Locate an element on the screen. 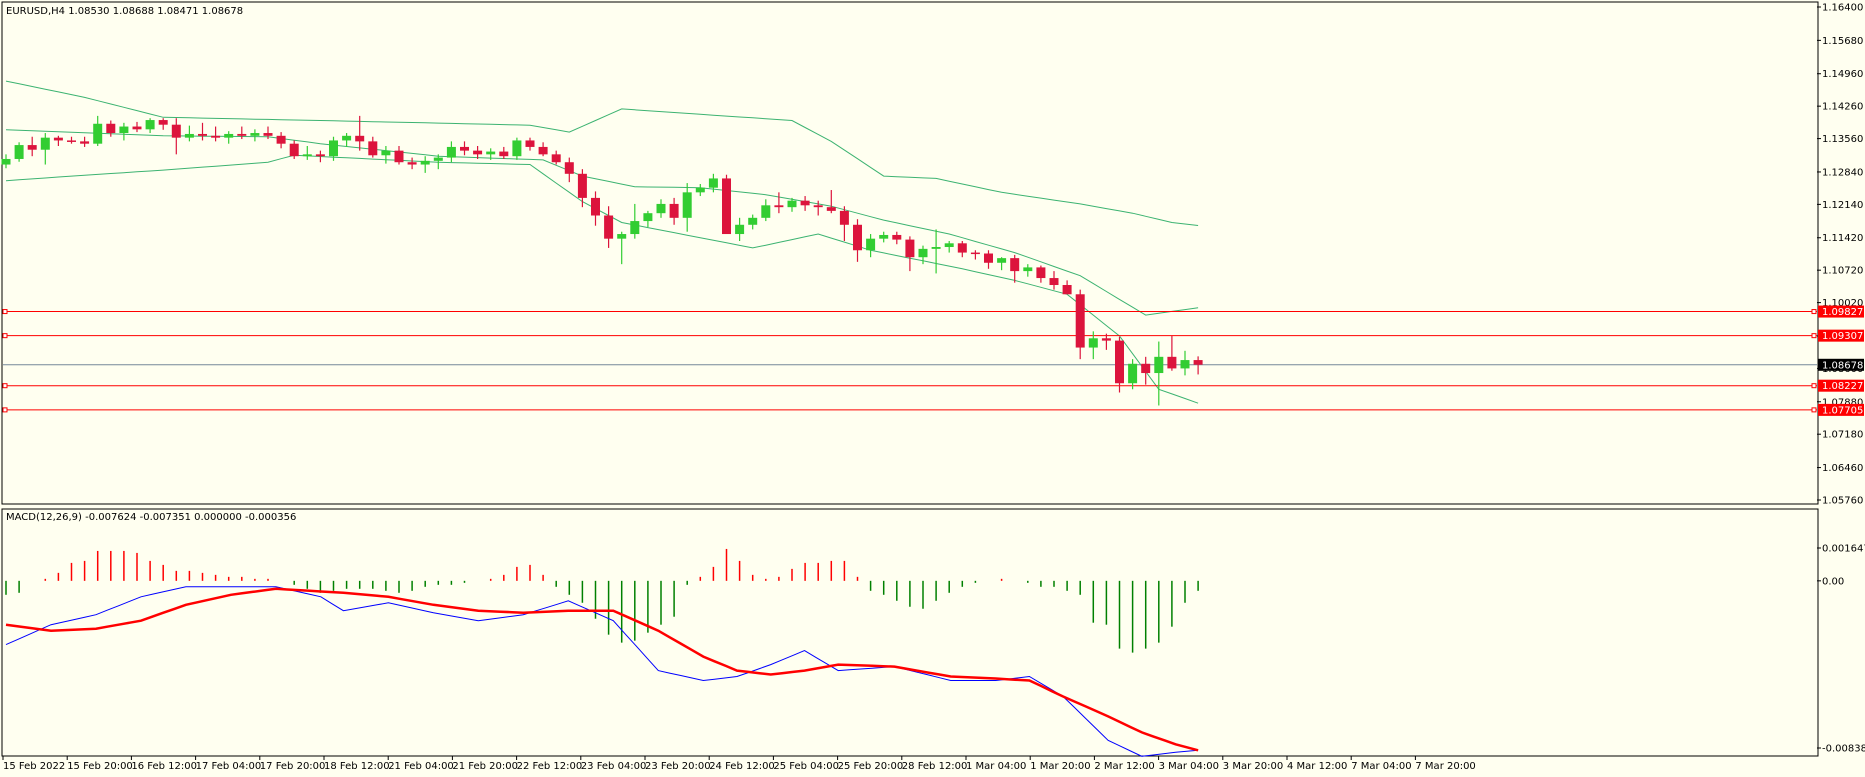 The width and height of the screenshot is (1865, 777). price-tick-label: 1.12140 is located at coordinates (1842, 205).